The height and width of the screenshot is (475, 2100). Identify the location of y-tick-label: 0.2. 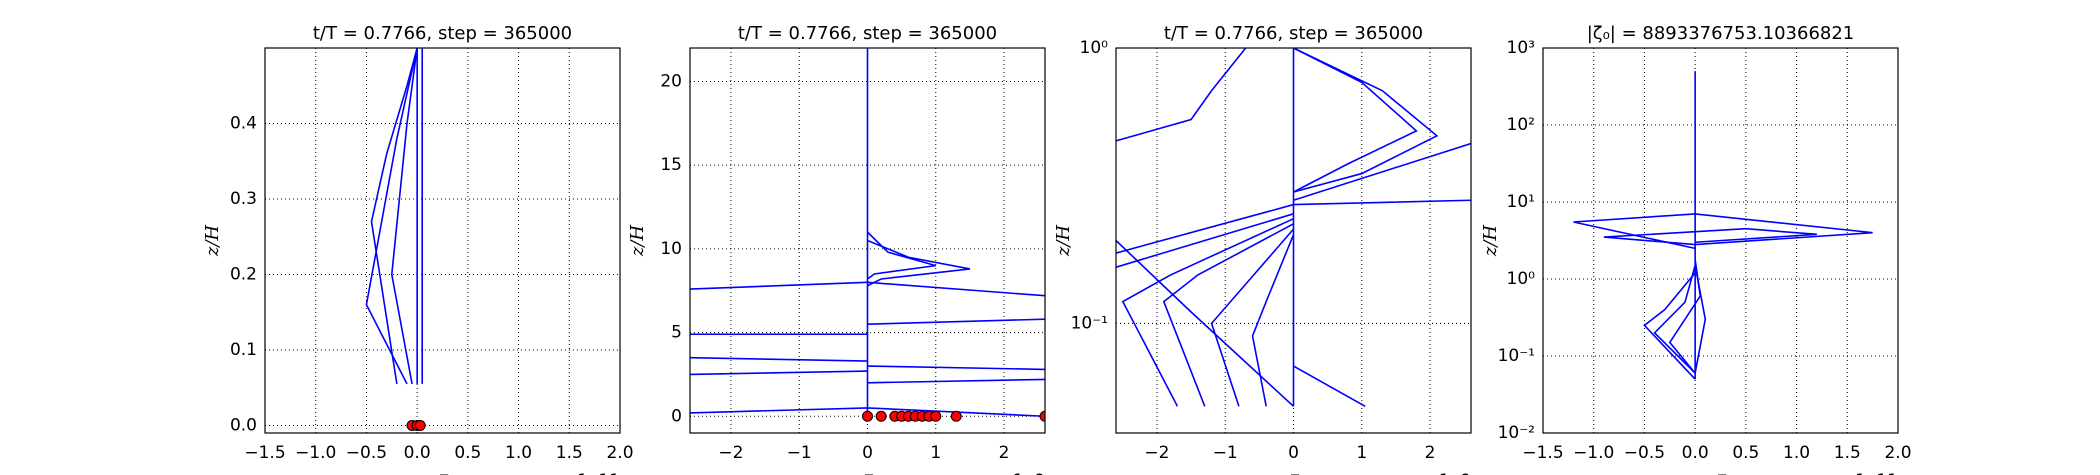
(243, 274).